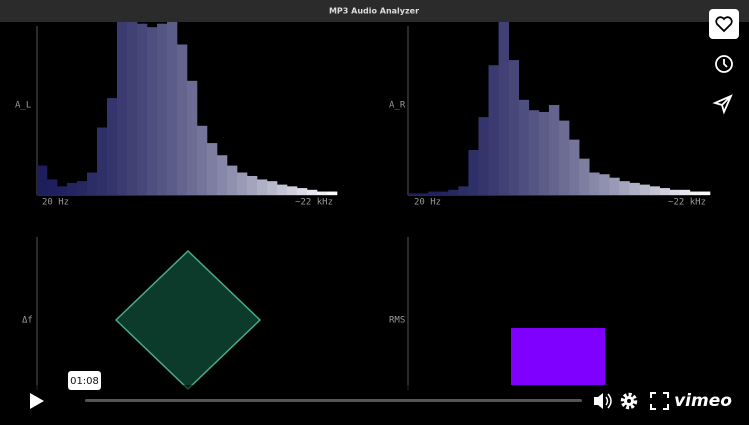 This screenshot has height=425, width=749. What do you see at coordinates (397, 321) in the screenshot?
I see `panel-label: RMS` at bounding box center [397, 321].